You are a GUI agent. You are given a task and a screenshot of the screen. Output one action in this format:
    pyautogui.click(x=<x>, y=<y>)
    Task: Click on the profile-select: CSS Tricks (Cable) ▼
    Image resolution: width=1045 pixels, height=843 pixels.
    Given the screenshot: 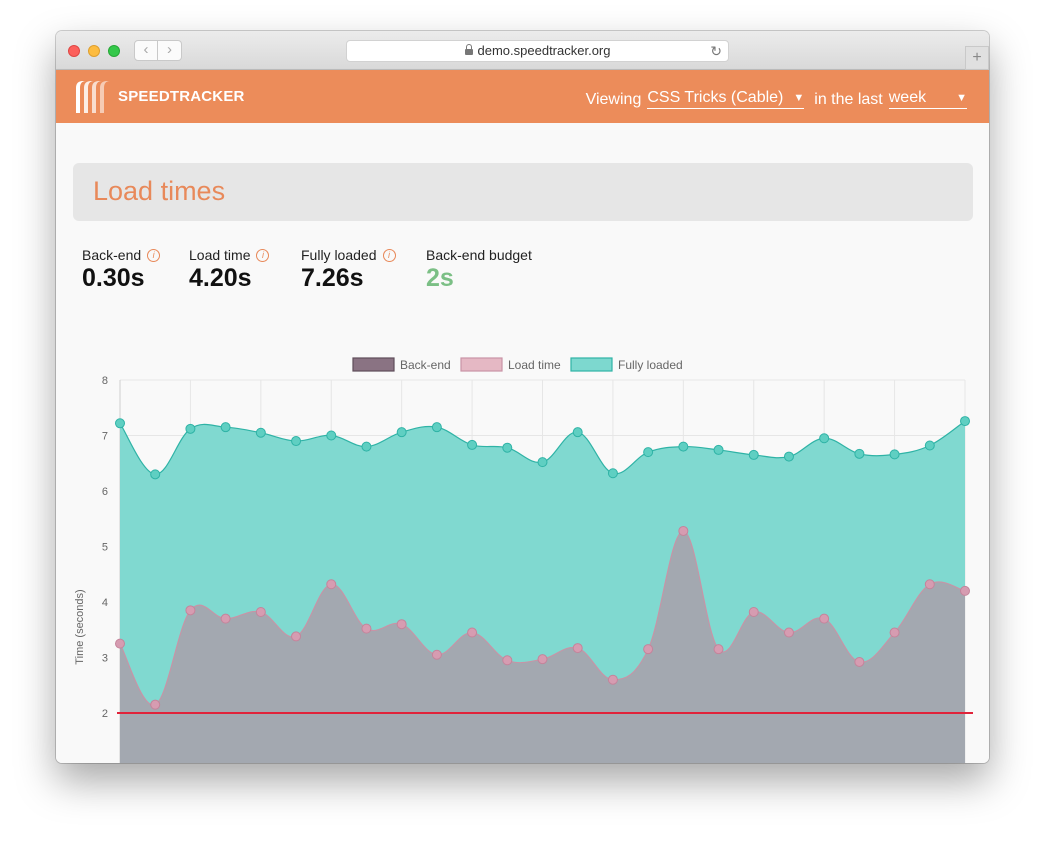 What is the action you would take?
    pyautogui.click(x=726, y=99)
    